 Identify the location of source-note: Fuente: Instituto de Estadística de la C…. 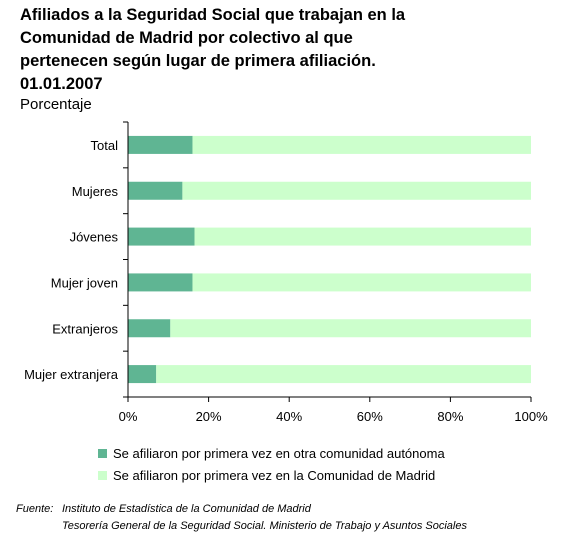
(241, 518).